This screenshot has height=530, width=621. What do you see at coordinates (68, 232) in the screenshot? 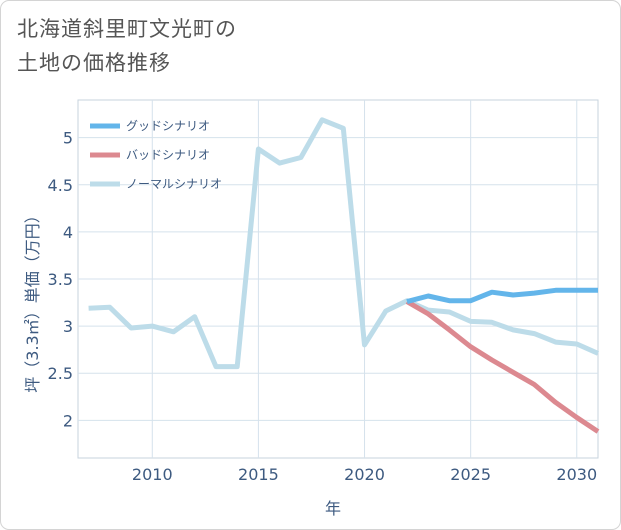
I see `y-tick-label-4: 4` at bounding box center [68, 232].